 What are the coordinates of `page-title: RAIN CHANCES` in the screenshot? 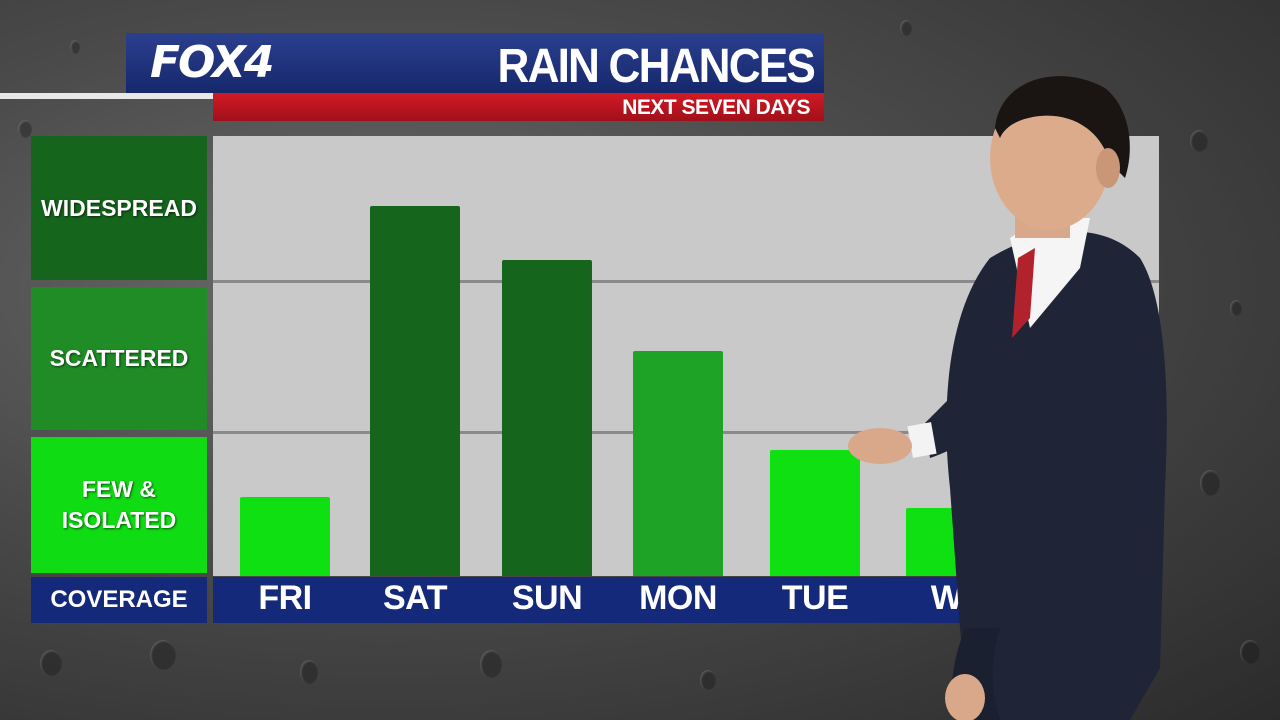 It's located at (656, 66).